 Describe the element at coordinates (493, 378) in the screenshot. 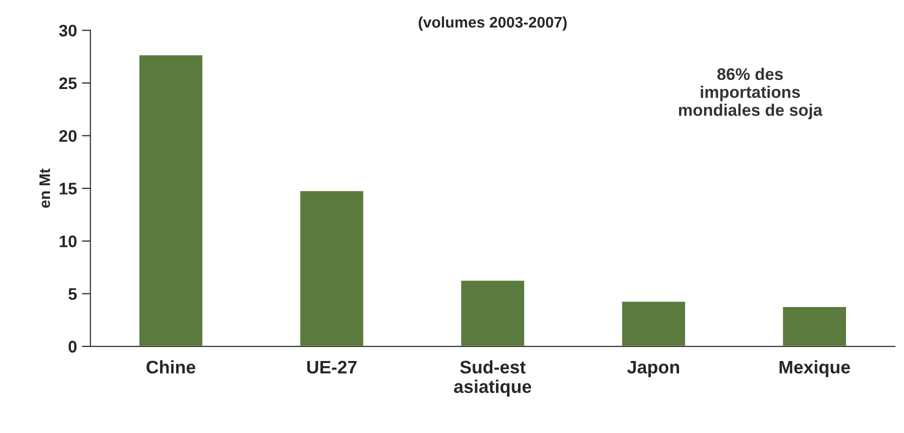

I see `x-tick-label: Sud-est asiatique` at that location.